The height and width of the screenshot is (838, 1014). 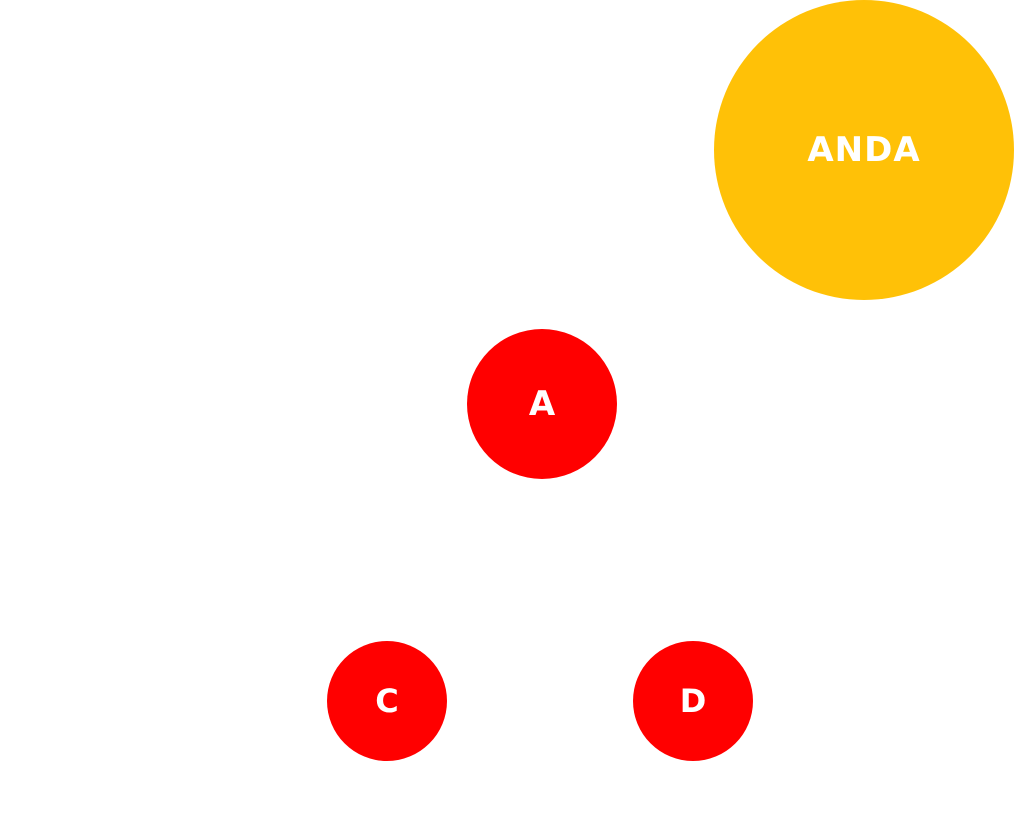 I want to click on option-bubble-a-label: A, so click(x=542, y=404).